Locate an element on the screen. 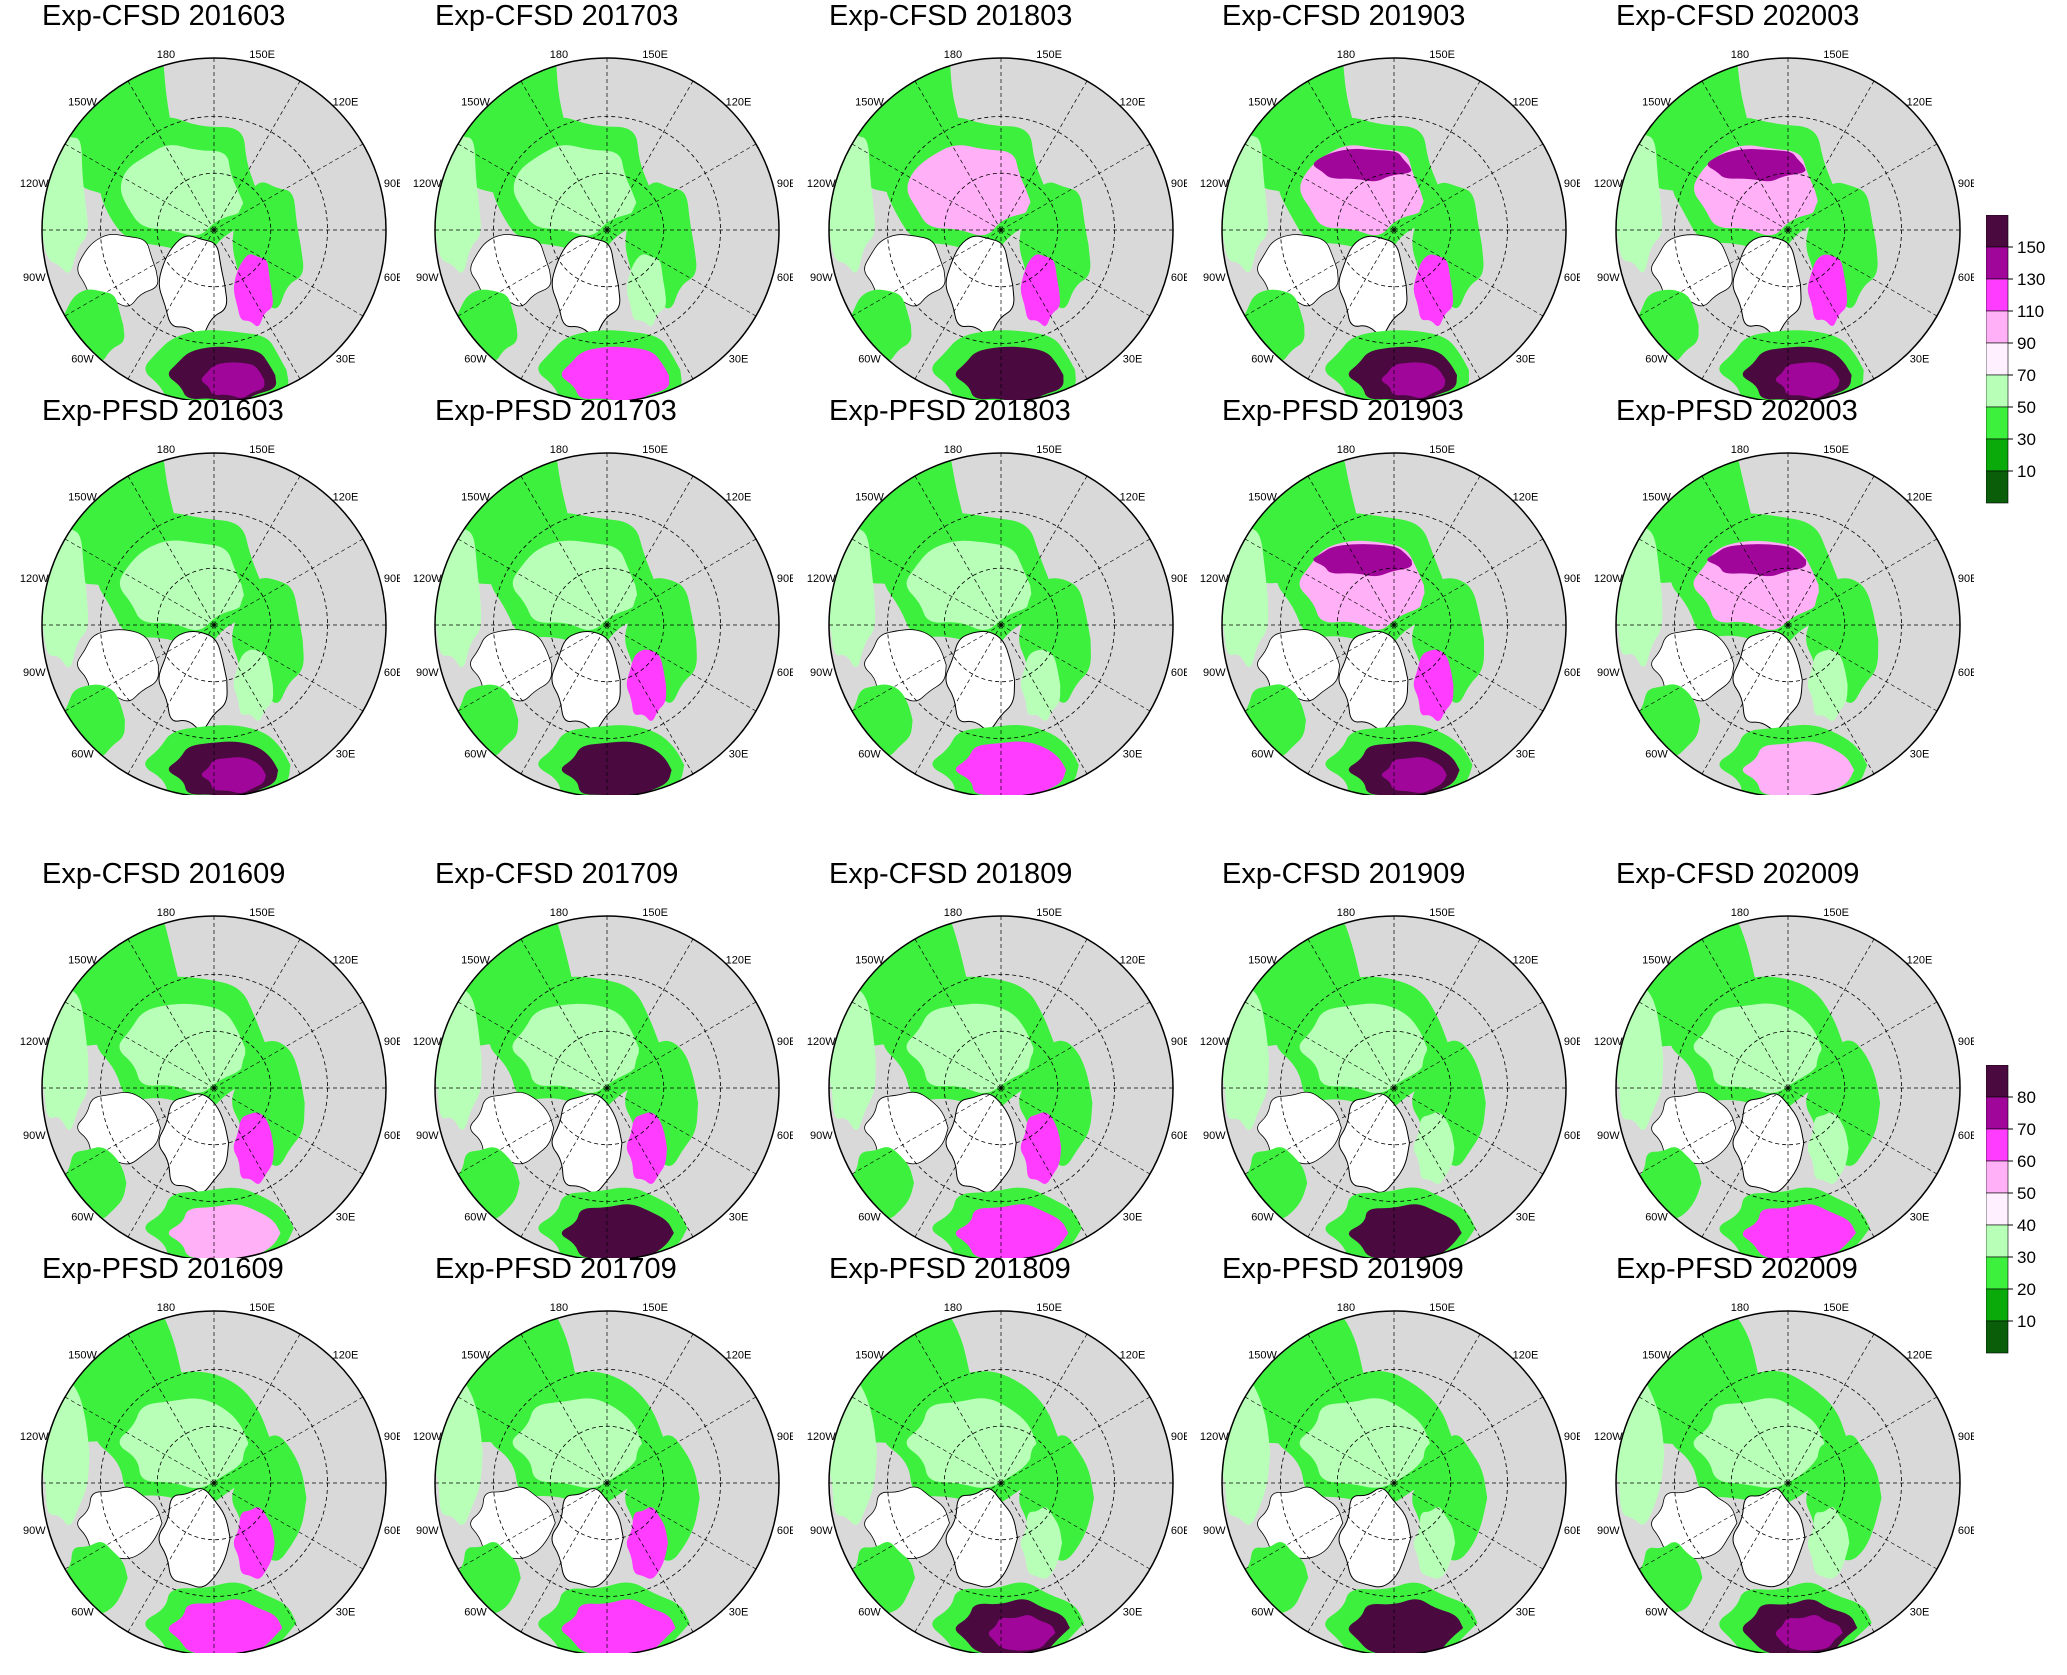 The width and height of the screenshot is (2067, 1675). panel-title: Exp-PFSD 202003 is located at coordinates (1737, 411).